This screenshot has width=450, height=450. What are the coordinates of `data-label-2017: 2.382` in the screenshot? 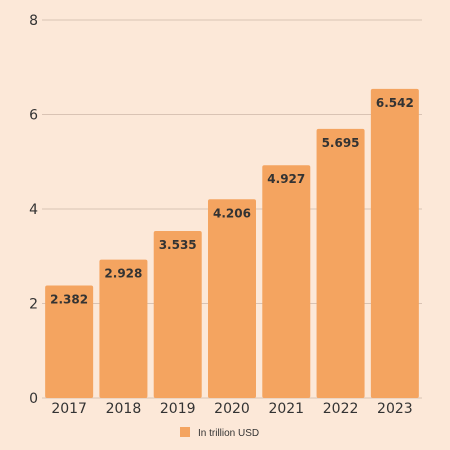 It's located at (69, 299).